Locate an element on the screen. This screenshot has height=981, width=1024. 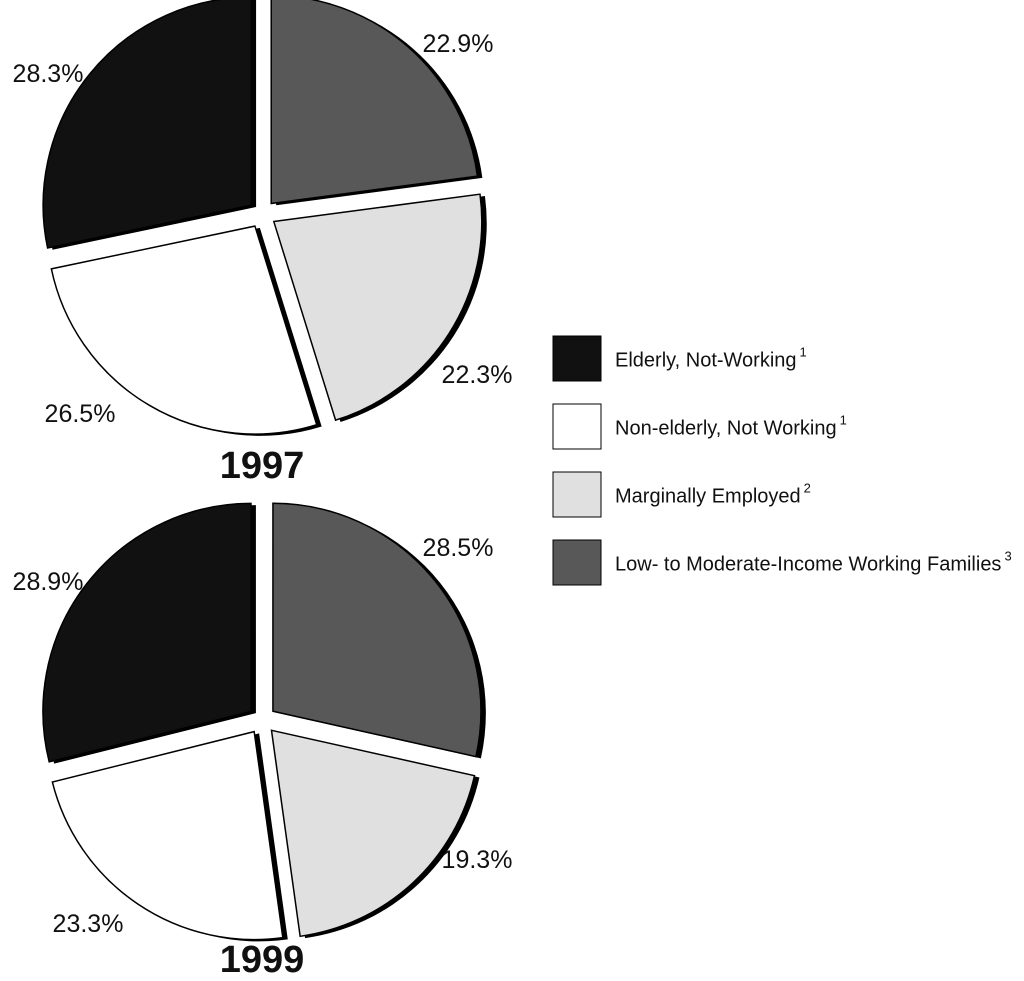
legend-item-marginal: Marginally Employed 2 is located at coordinates (681, 494).